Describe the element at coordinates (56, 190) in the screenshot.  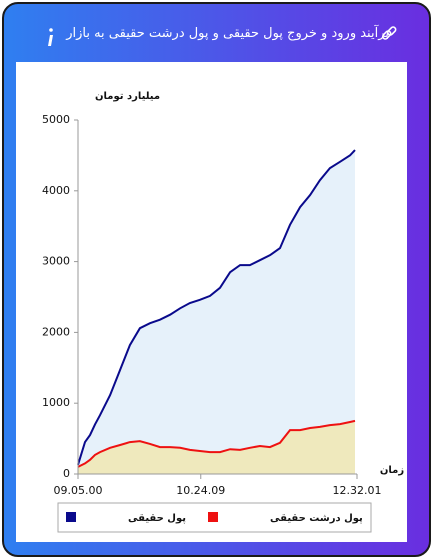
I see `y-tick-label: 4000` at that location.